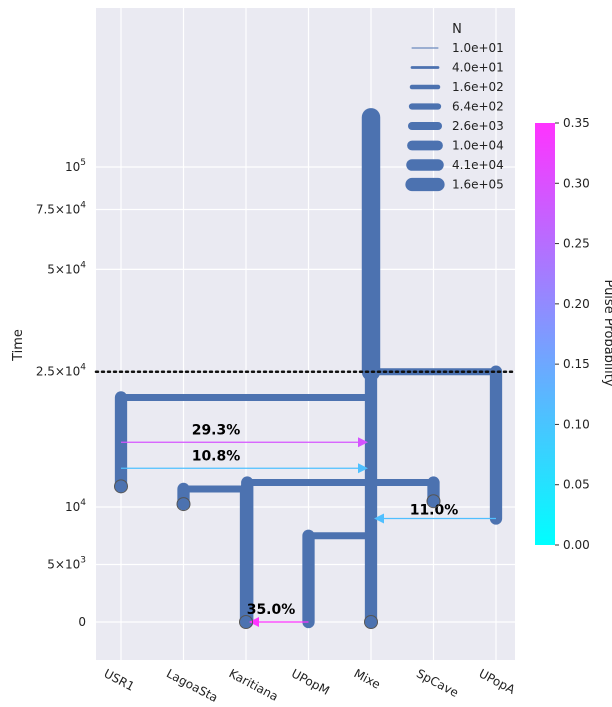 Image resolution: width=612 pixels, height=707 pixels. Describe the element at coordinates (66, 564) in the screenshot. I see `y-tick-label: 5×10³` at that location.